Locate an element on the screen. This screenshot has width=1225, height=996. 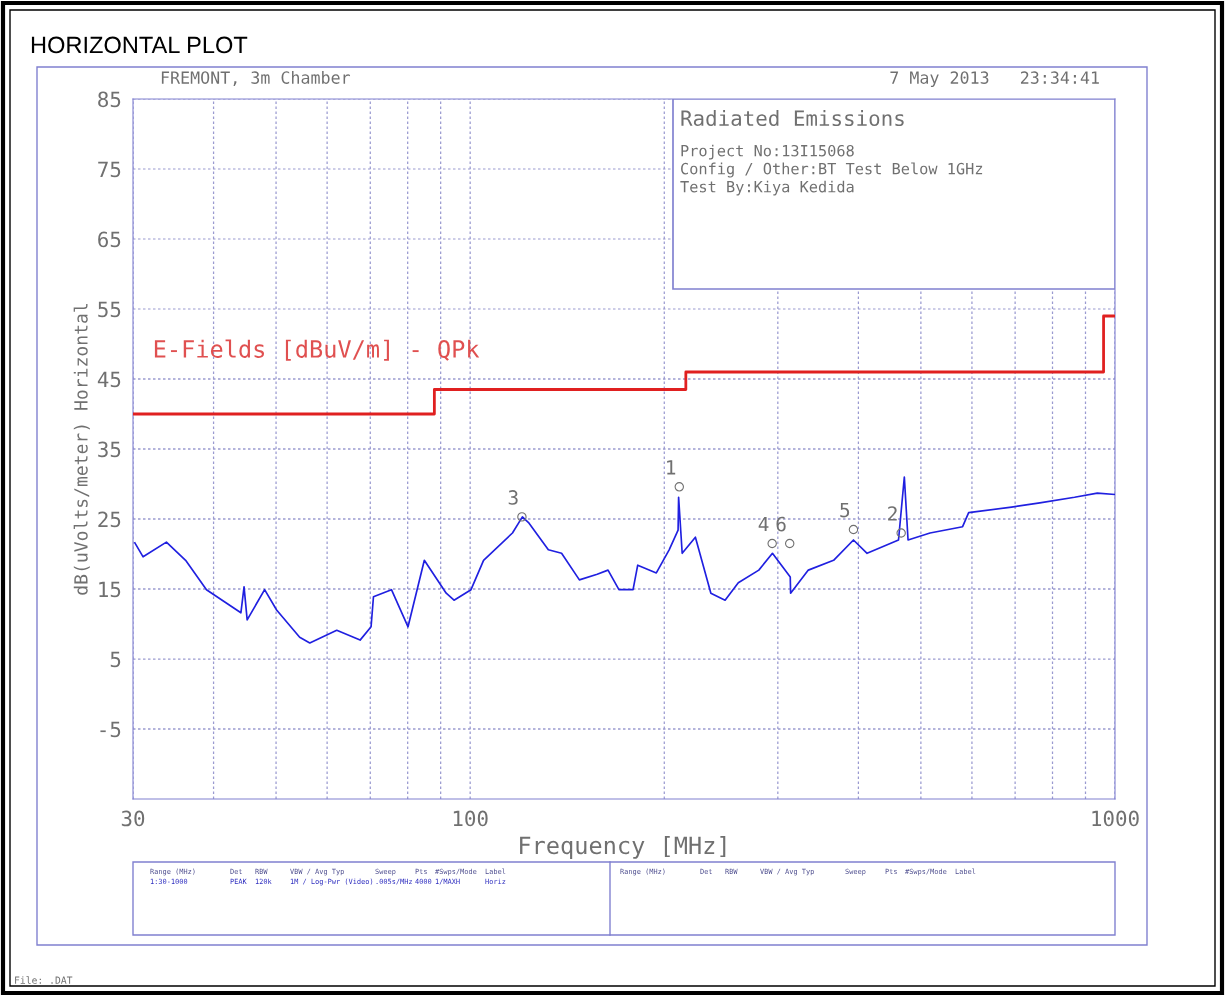
annotation: 5 is located at coordinates (845, 510).